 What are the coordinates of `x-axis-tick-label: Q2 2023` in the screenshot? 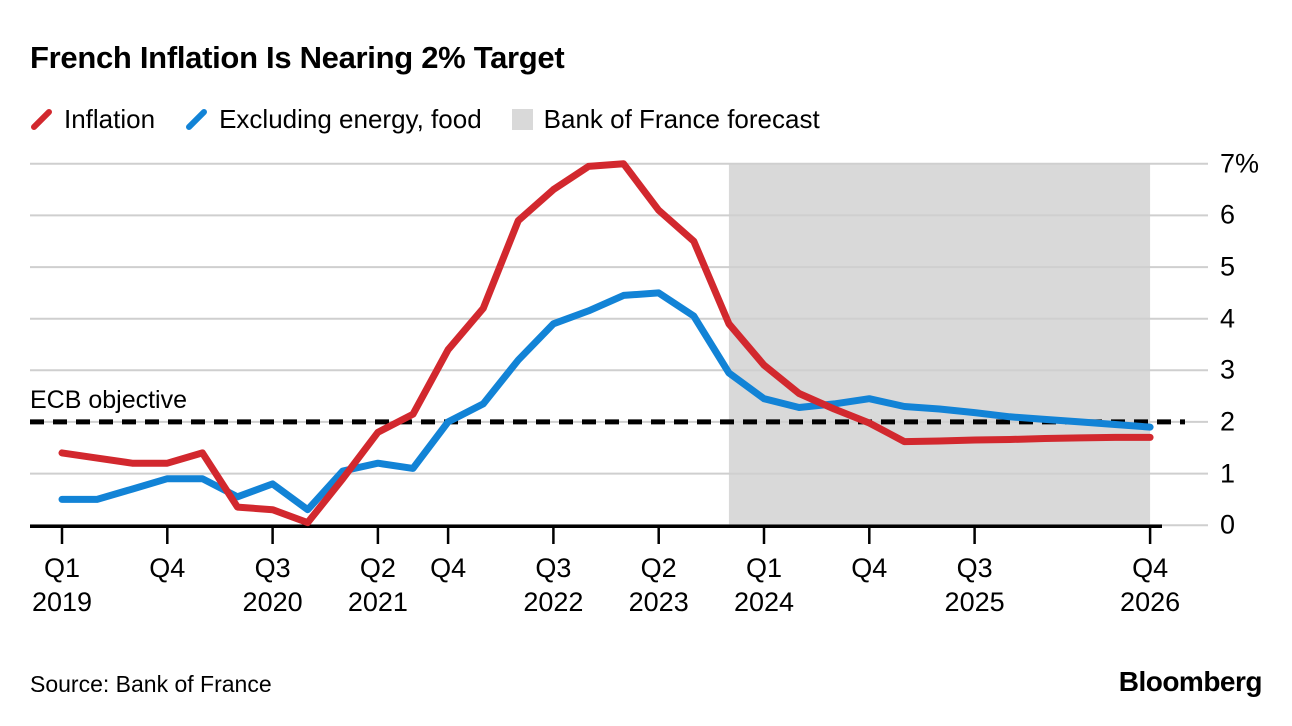 It's located at (658, 585).